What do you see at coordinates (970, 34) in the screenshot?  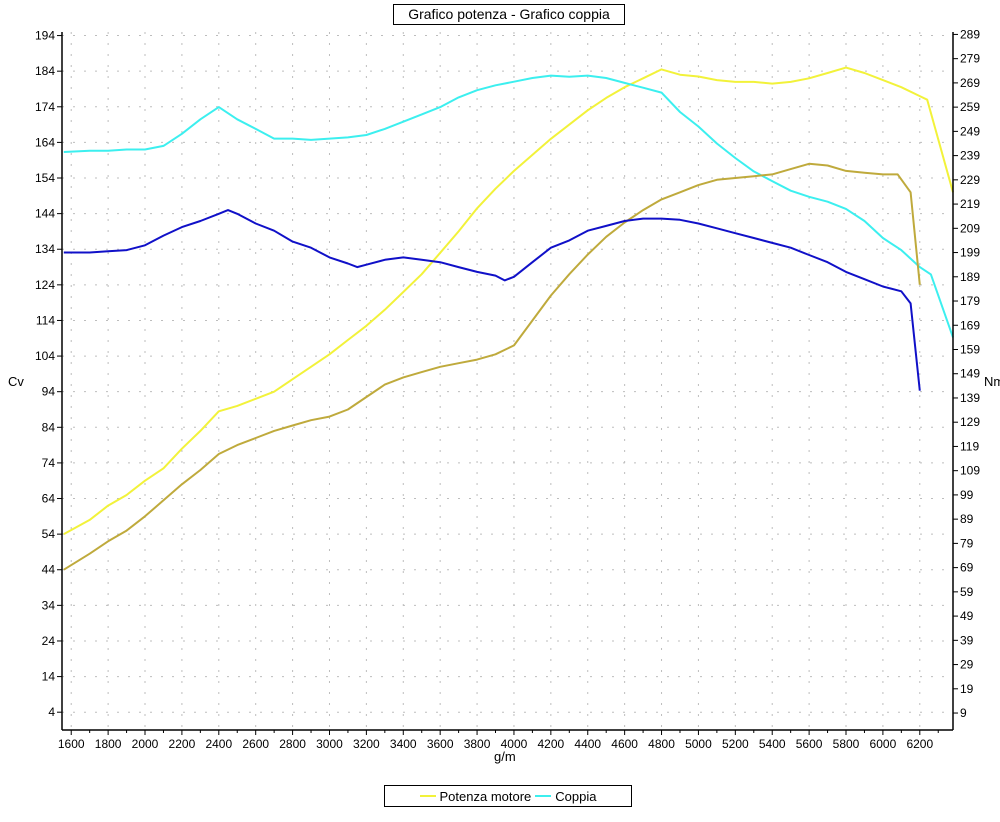 I see `y-right-tick-label: 289` at bounding box center [970, 34].